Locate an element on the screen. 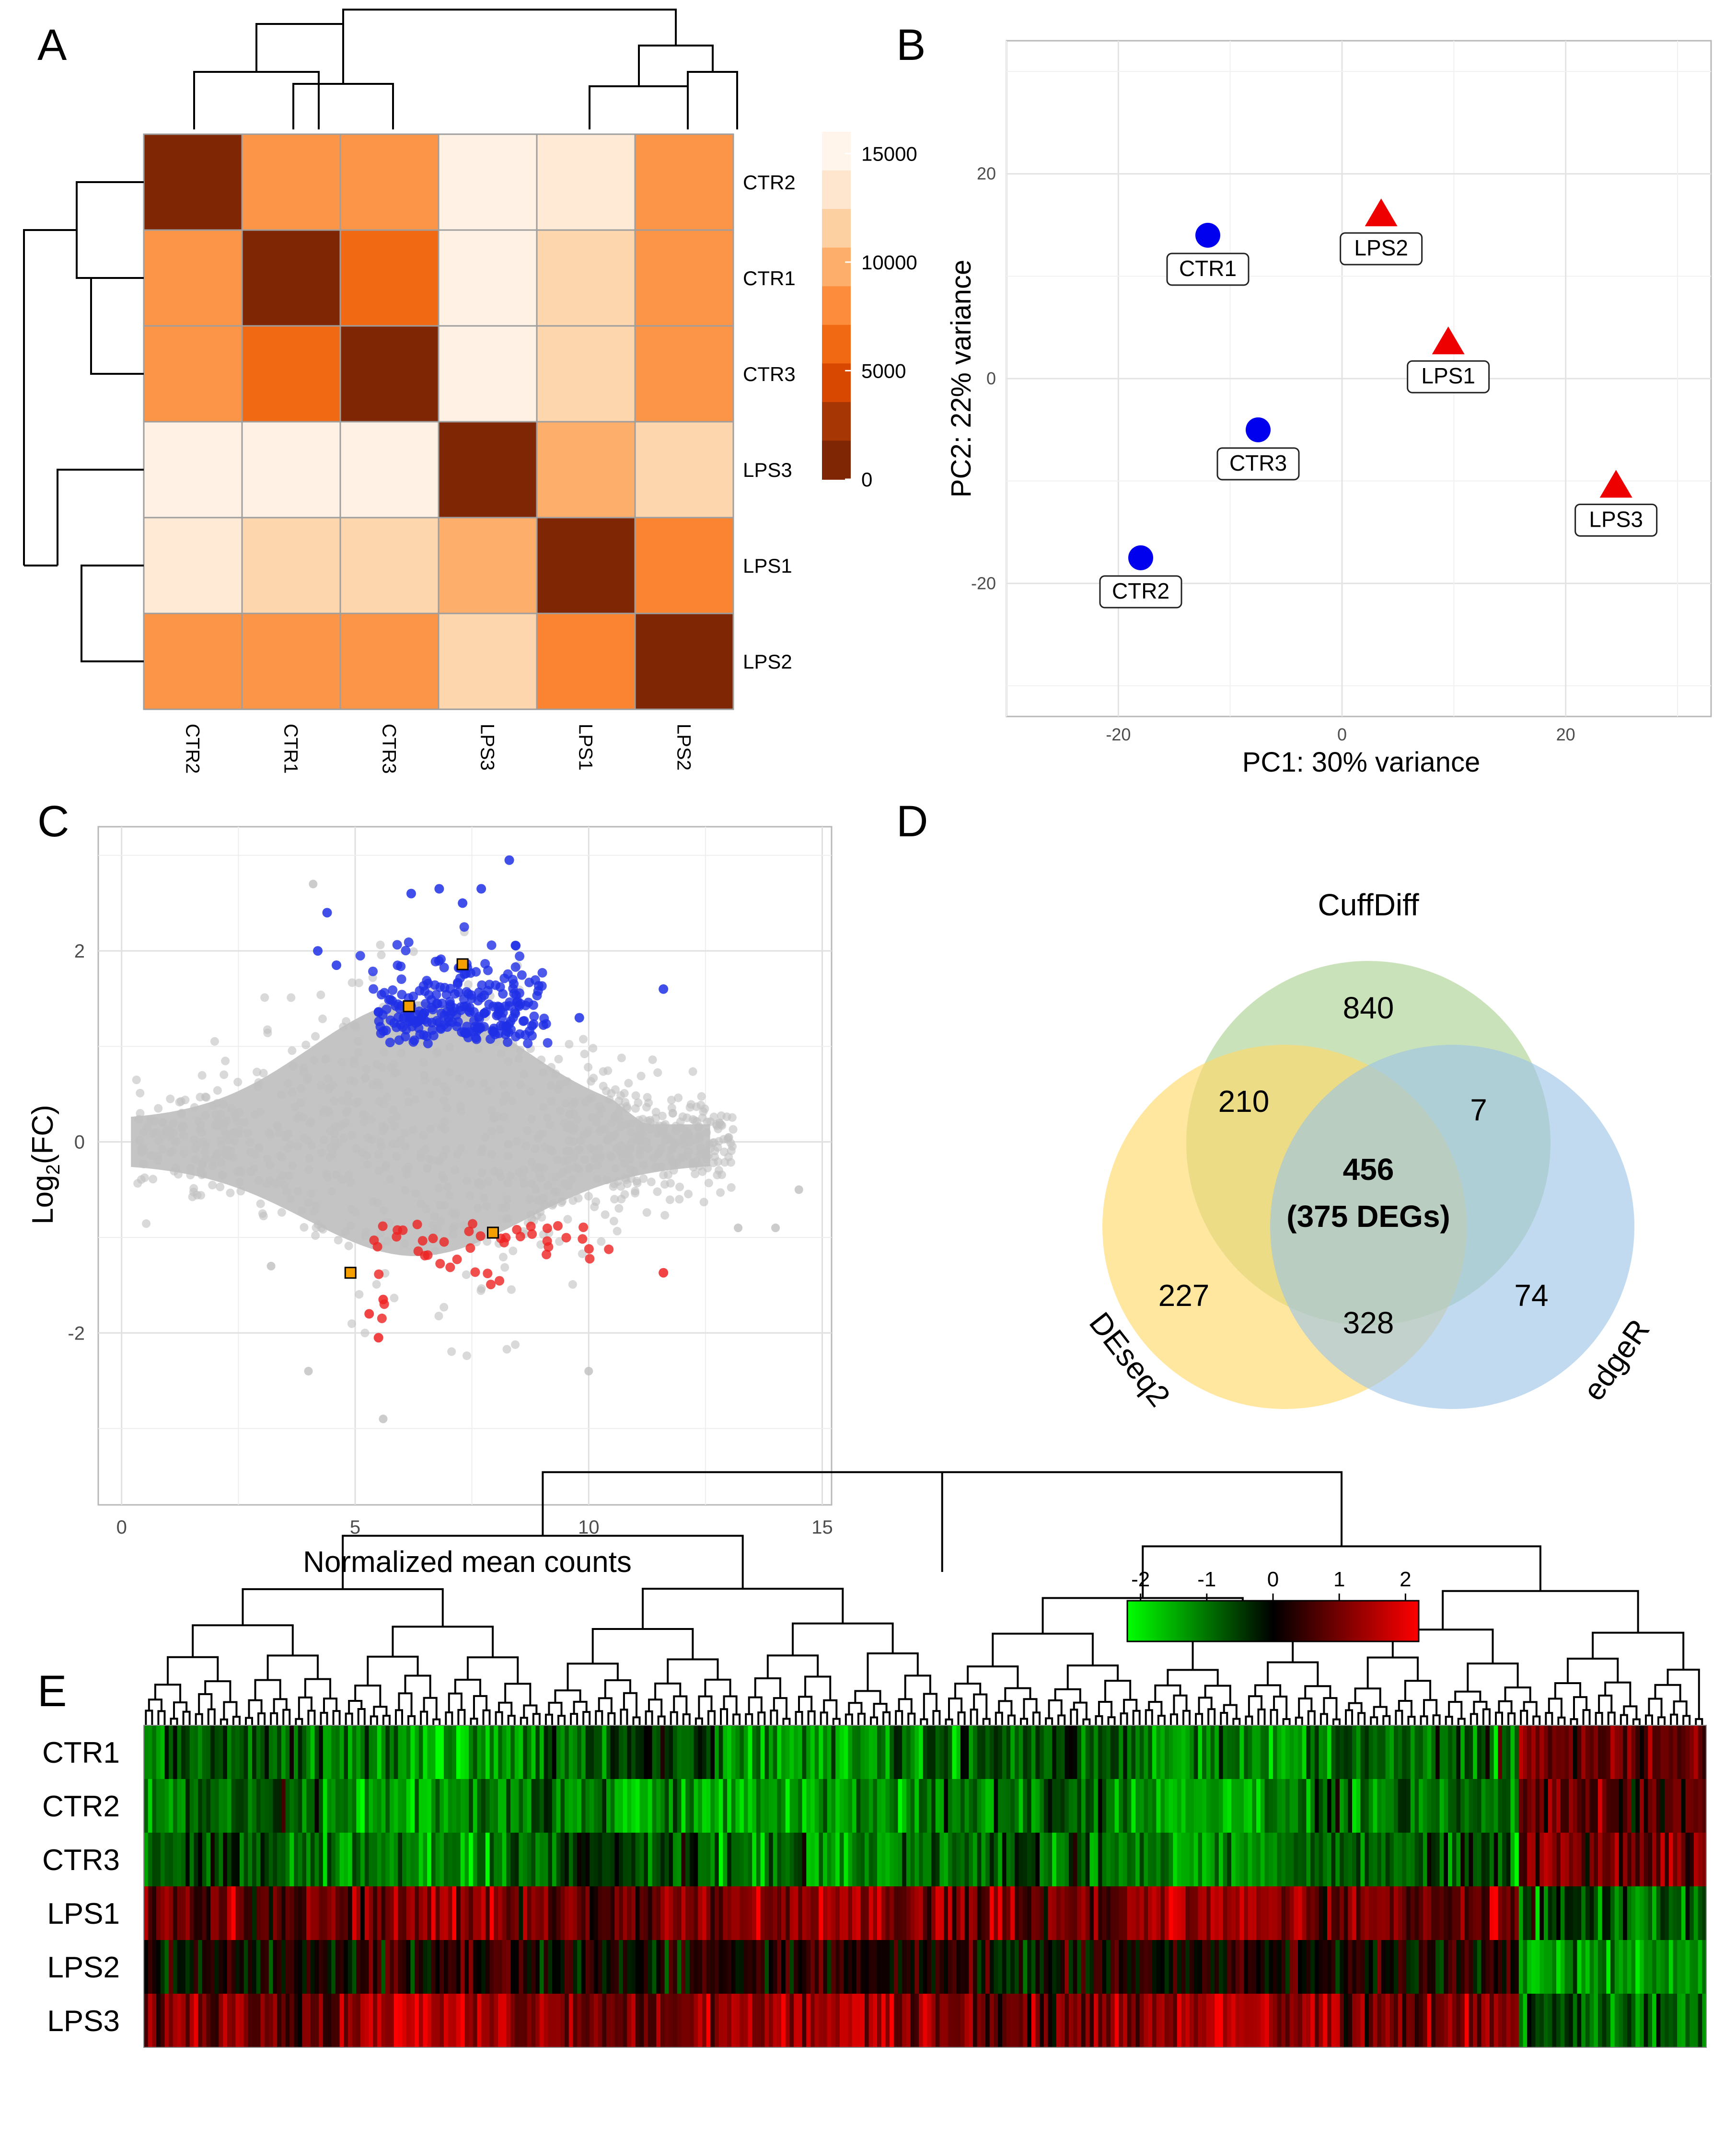 Image resolution: width=1736 pixels, height=2137 pixels. heatmap-cell-LPS2-LPS2 is located at coordinates (684, 661).